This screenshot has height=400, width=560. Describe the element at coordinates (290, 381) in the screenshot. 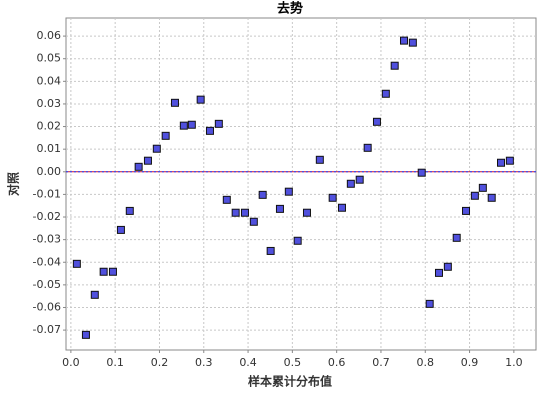

I see `x-axis-title: 样本累计分布值` at that location.